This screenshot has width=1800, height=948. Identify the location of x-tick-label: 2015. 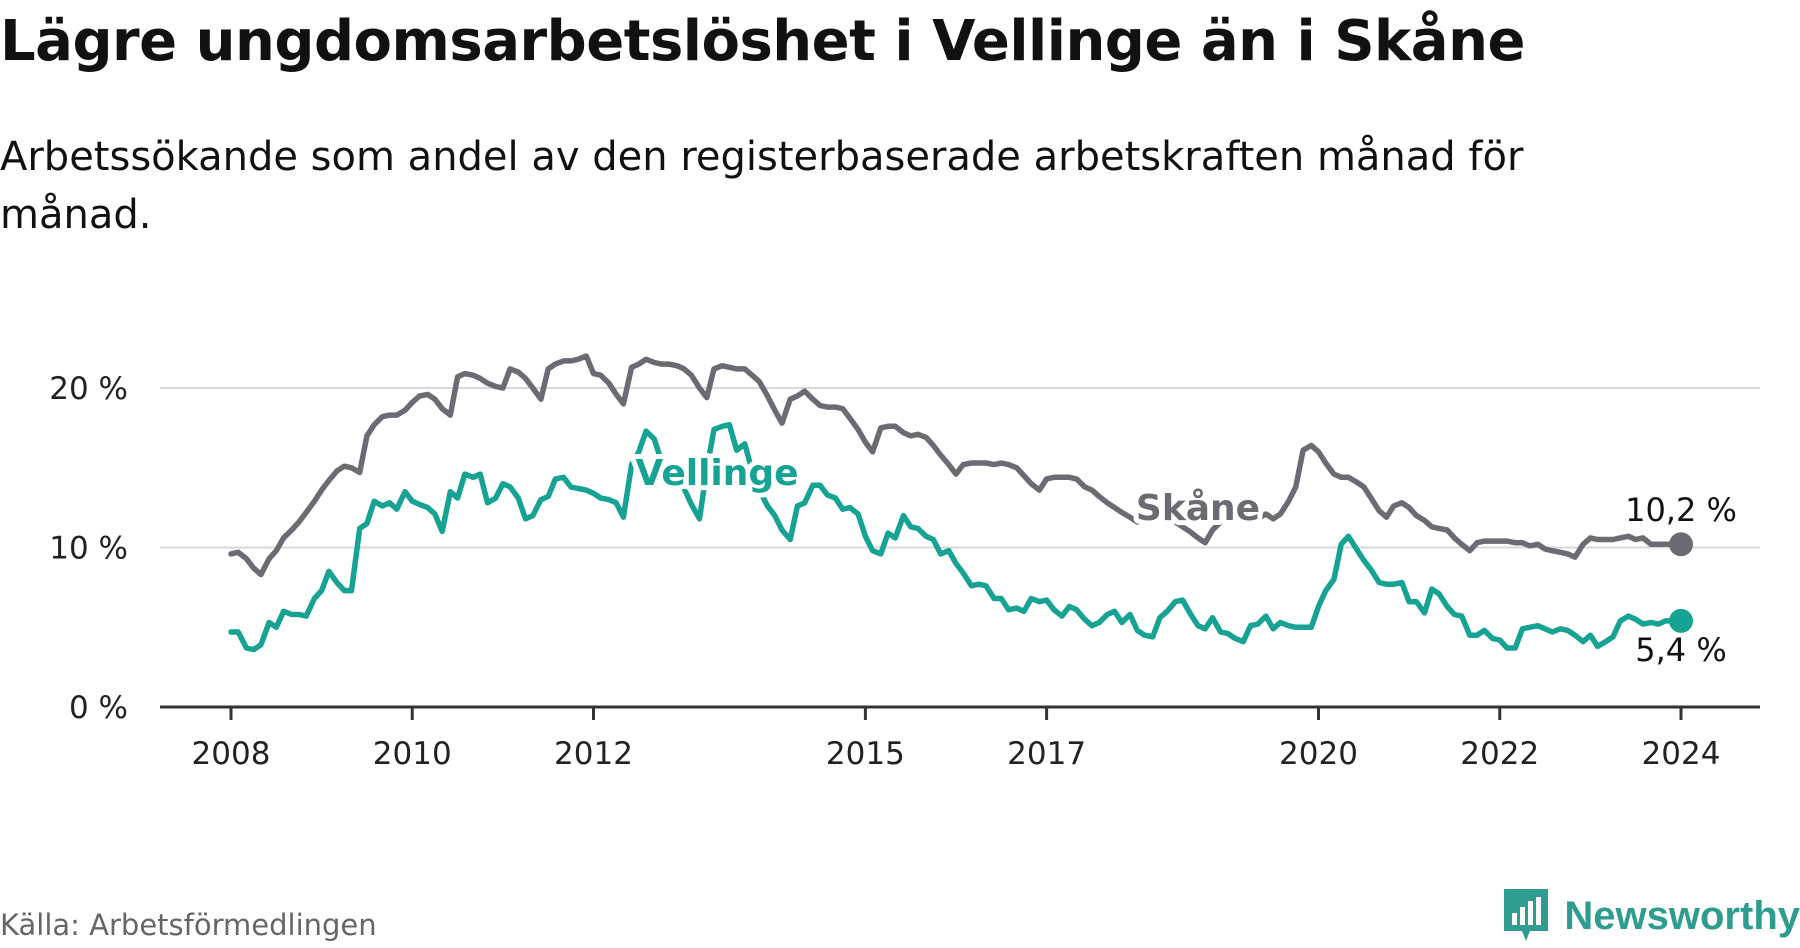
(865, 754).